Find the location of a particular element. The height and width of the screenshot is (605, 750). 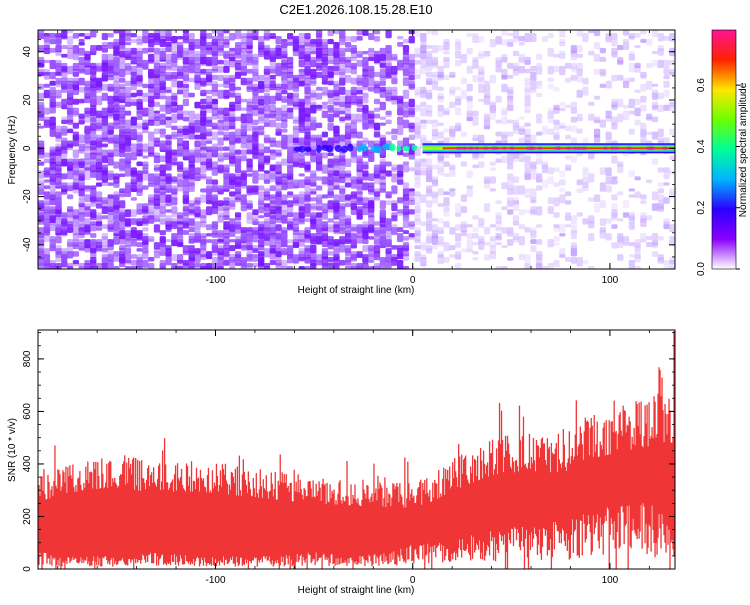

colorbar-tick-label: 0.0 is located at coordinates (701, 269).